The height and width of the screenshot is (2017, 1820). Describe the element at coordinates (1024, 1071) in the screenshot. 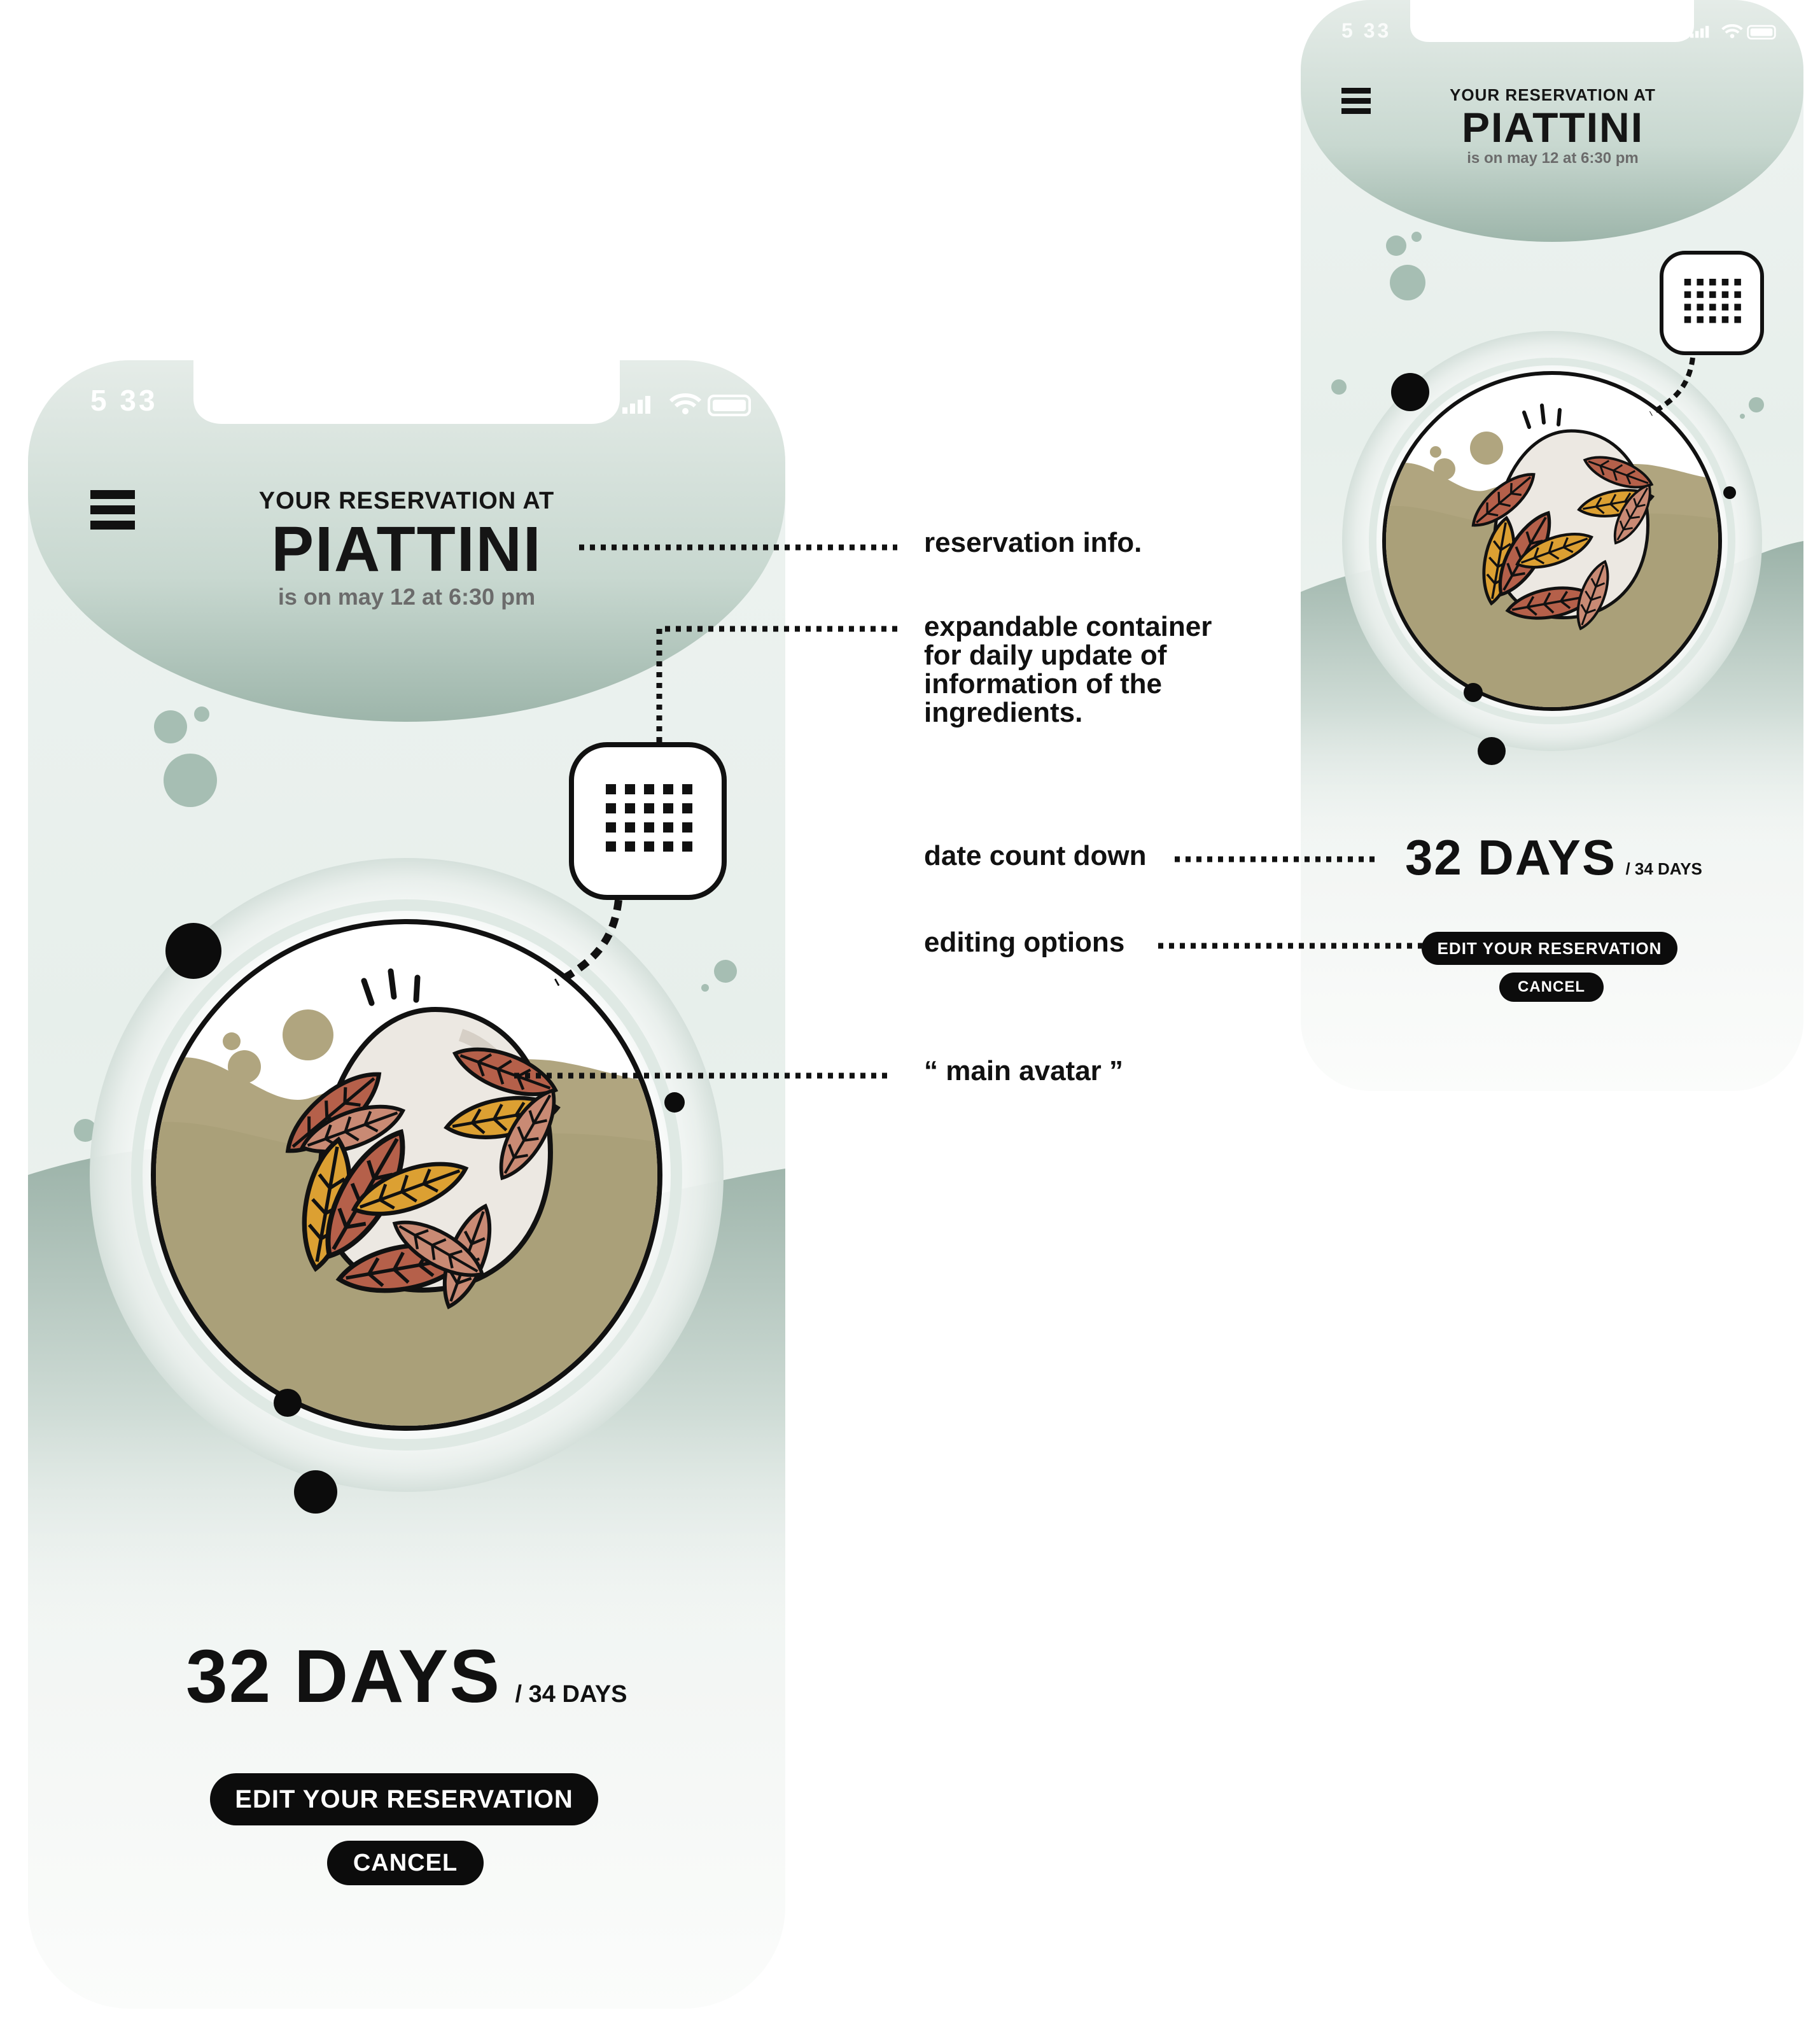

I see `annotation-main-avatar: “ main avatar ”` at that location.